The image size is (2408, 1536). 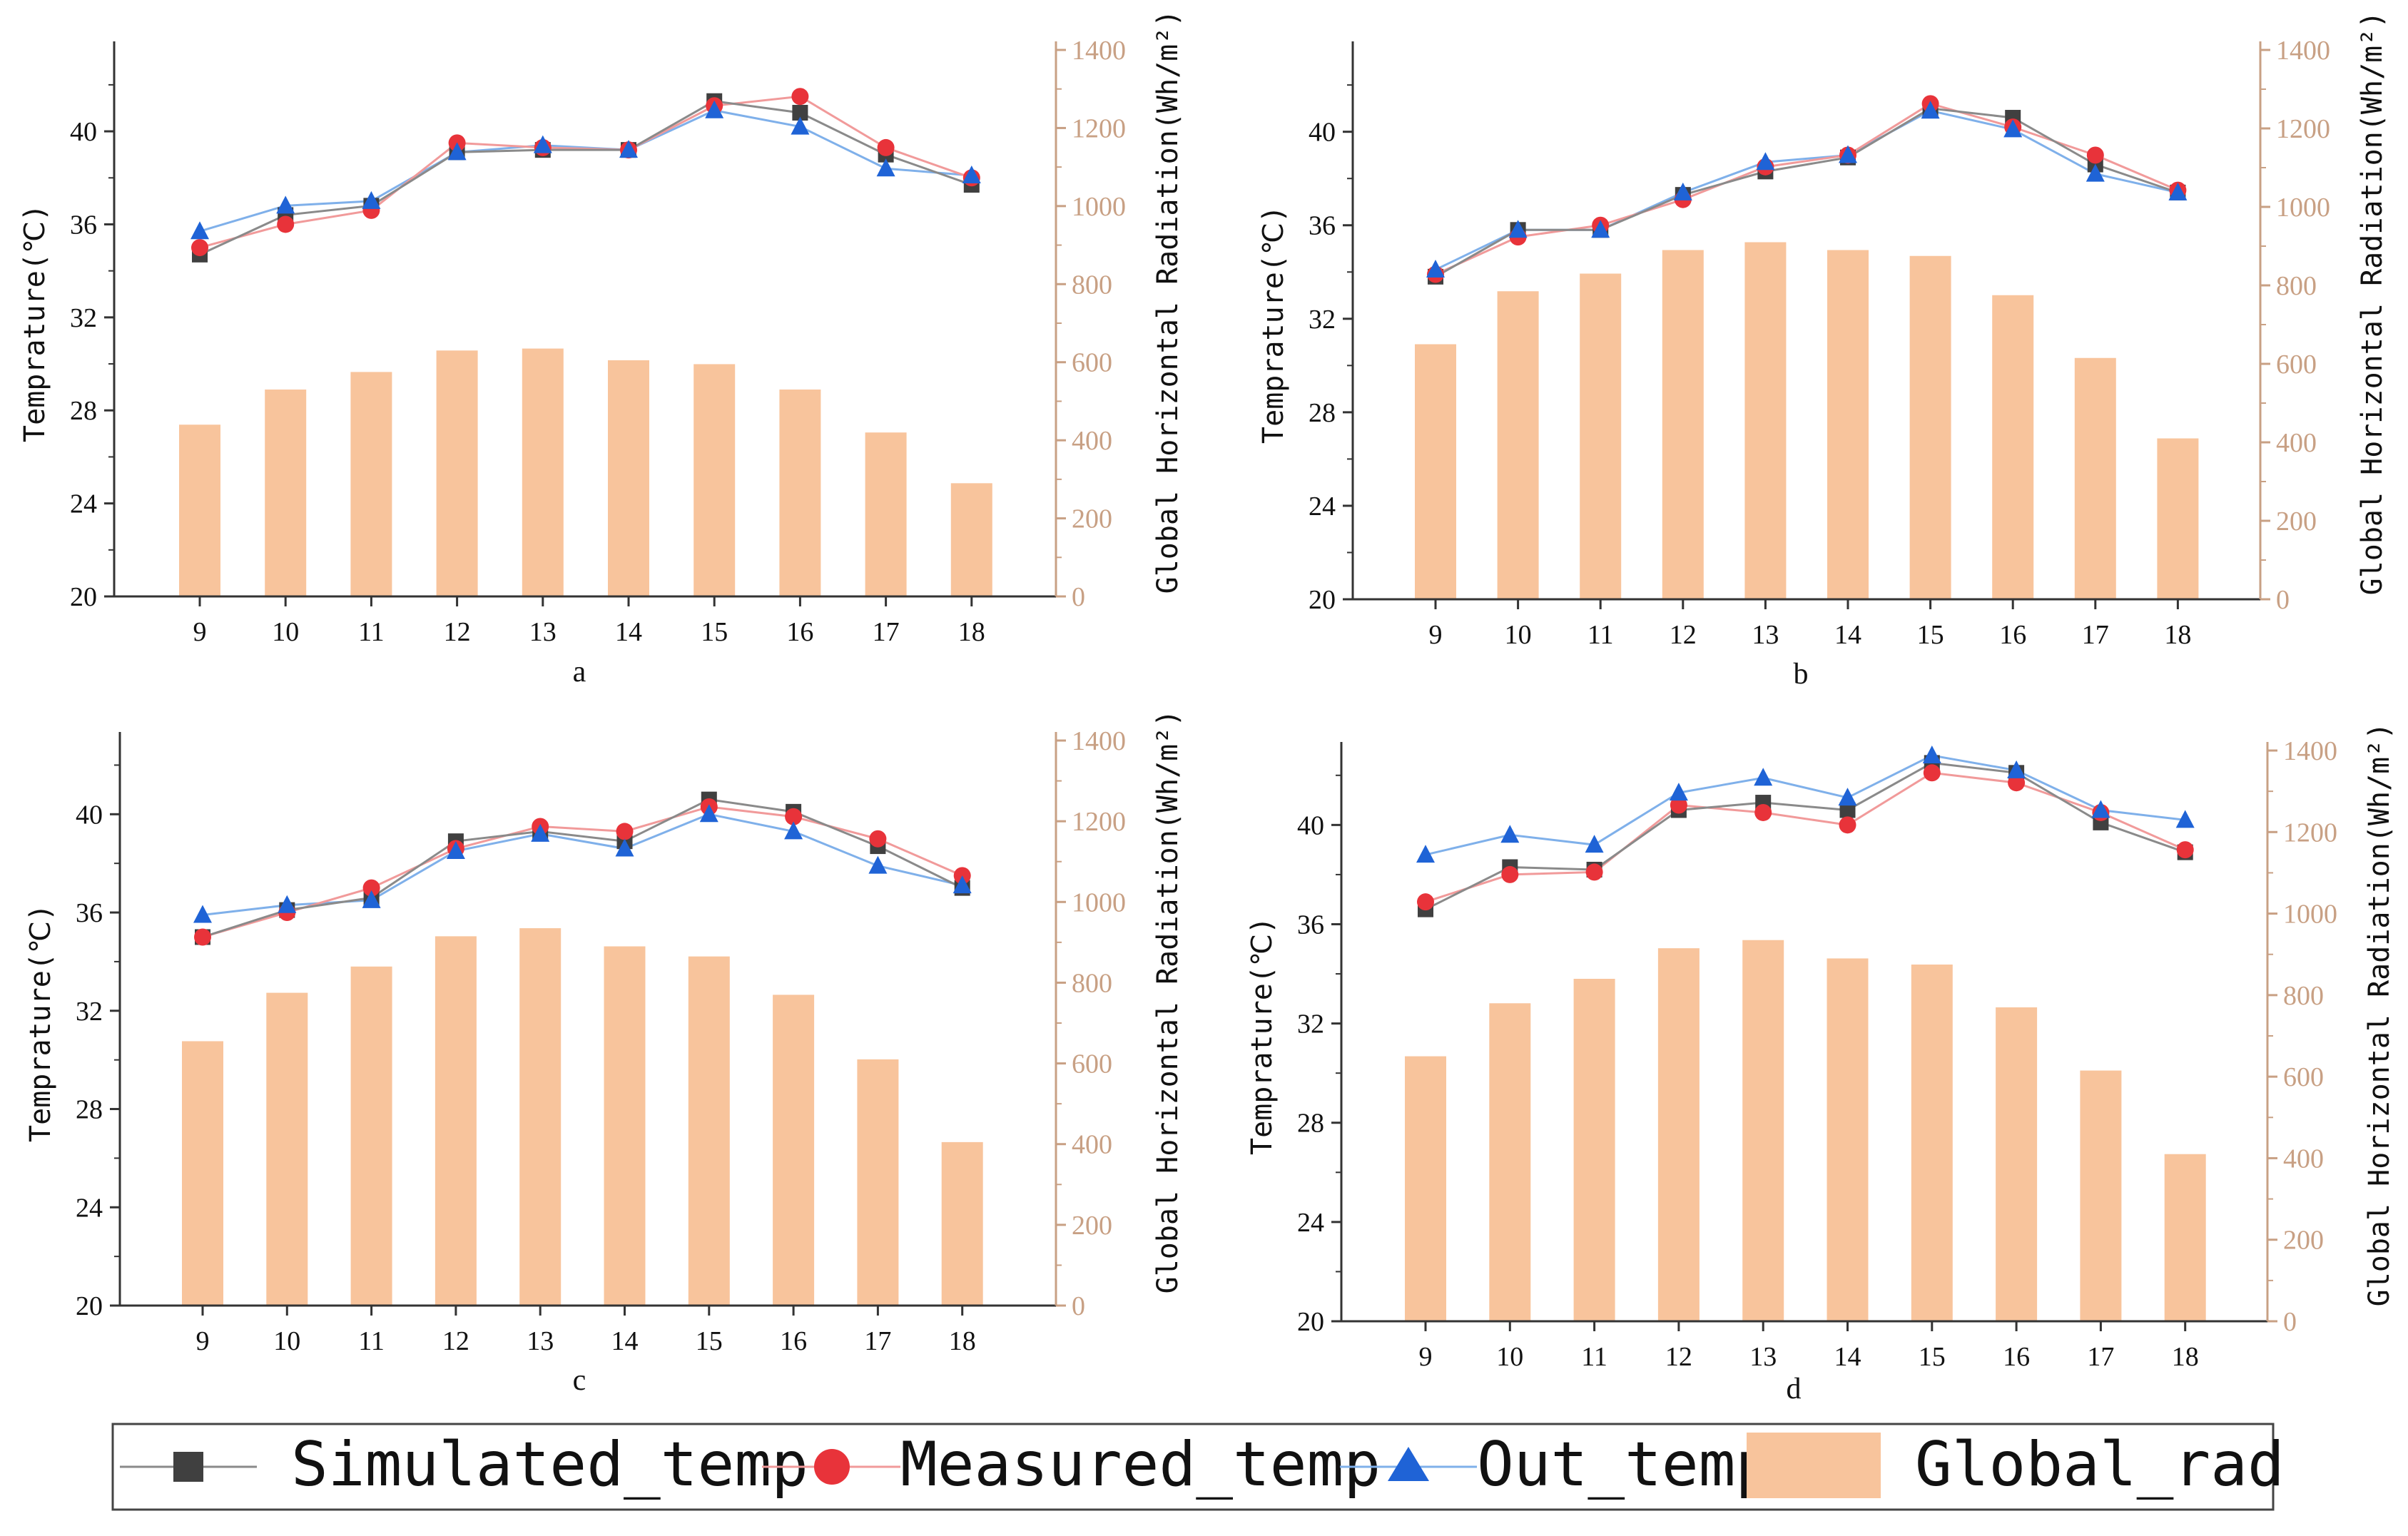 I want to click on y-axis-left-title-c: Temprature(℃), so click(x=40, y=1023).